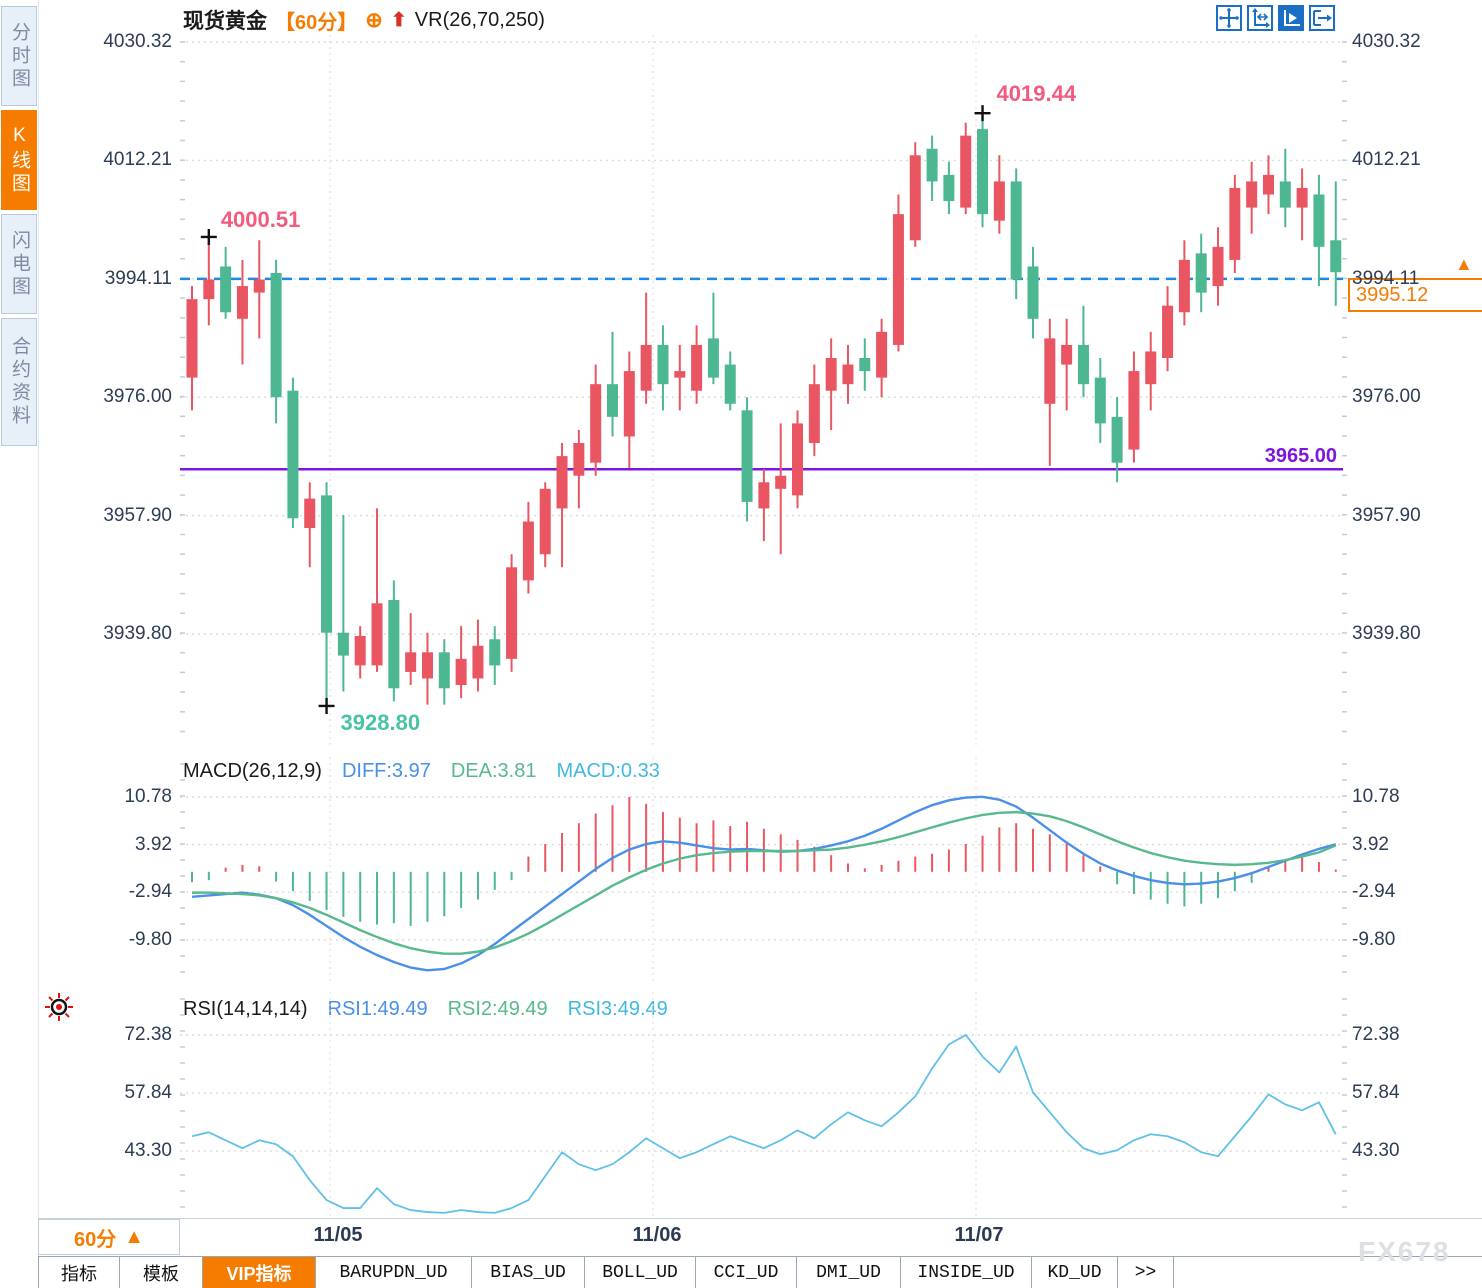  Describe the element at coordinates (338, 1235) in the screenshot. I see `x-axis-date-label: 11/05` at that location.